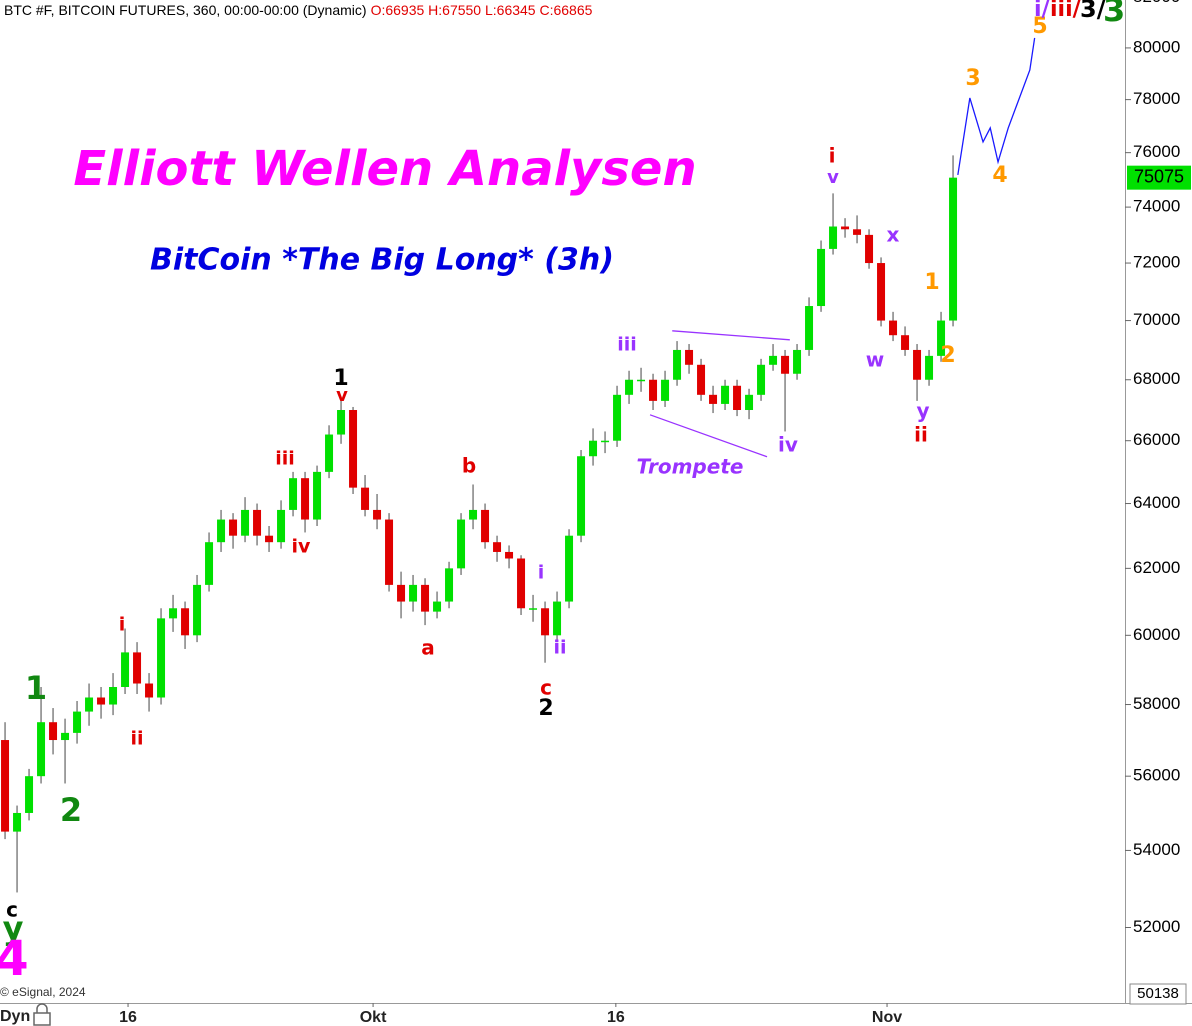 This screenshot has height=1026, width=1192. What do you see at coordinates (788, 445) in the screenshot?
I see `wave-label: iv` at bounding box center [788, 445].